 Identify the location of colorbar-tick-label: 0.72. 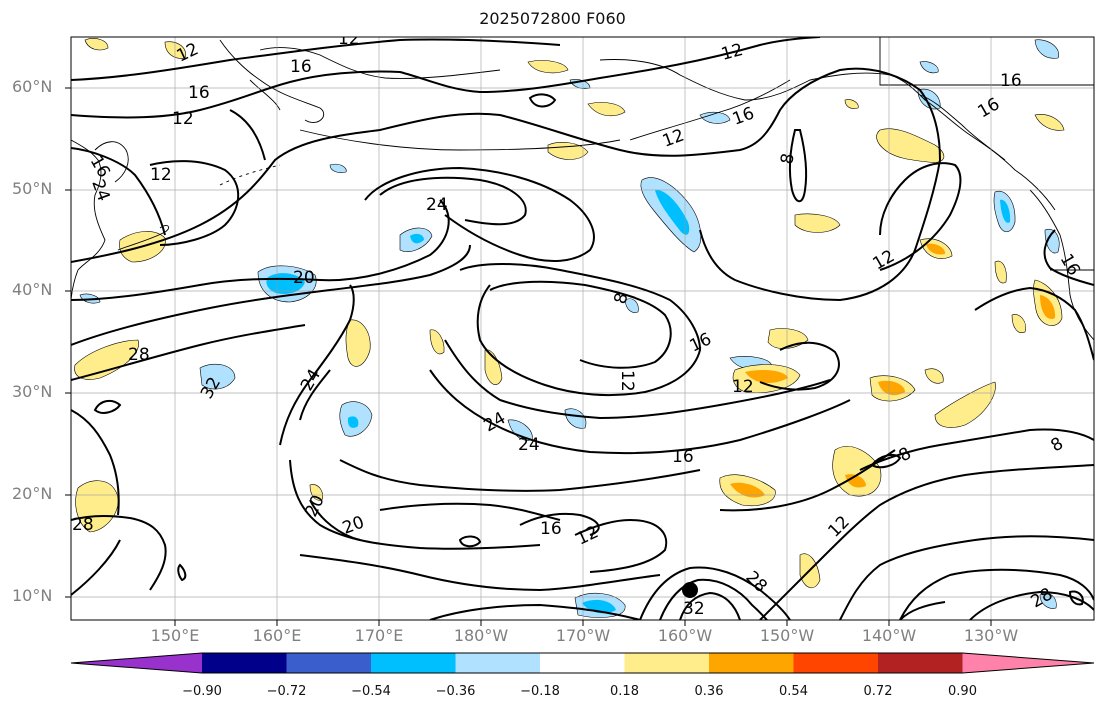
(878, 691).